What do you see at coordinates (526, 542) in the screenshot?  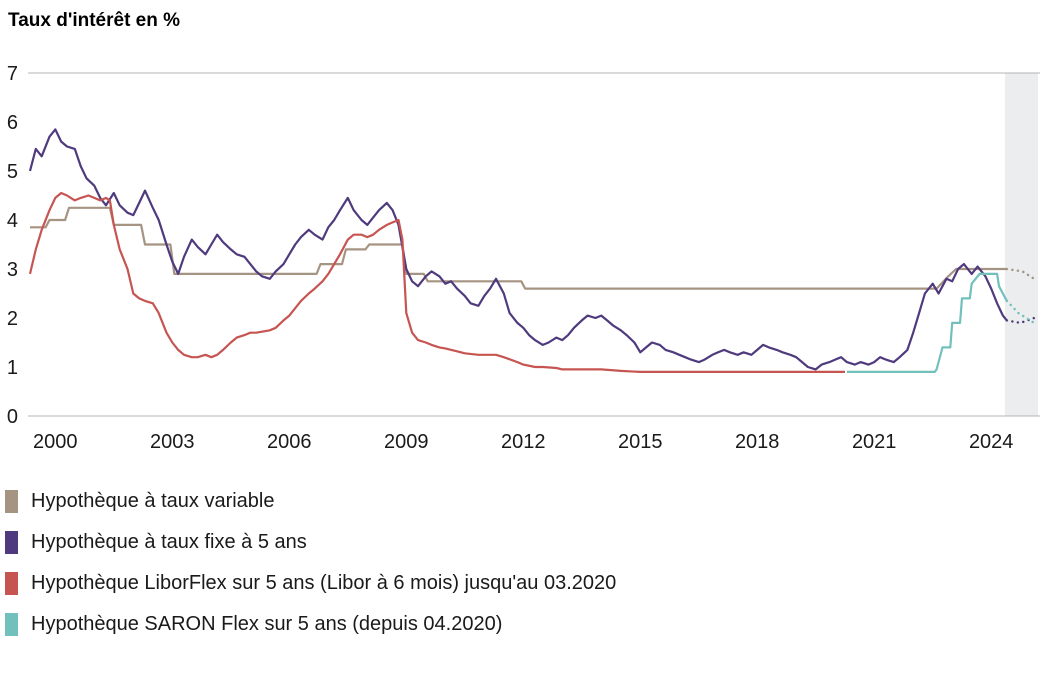 I see `legend-item-fixed-5y: Hypothèque à taux fixe à 5 ans` at bounding box center [526, 542].